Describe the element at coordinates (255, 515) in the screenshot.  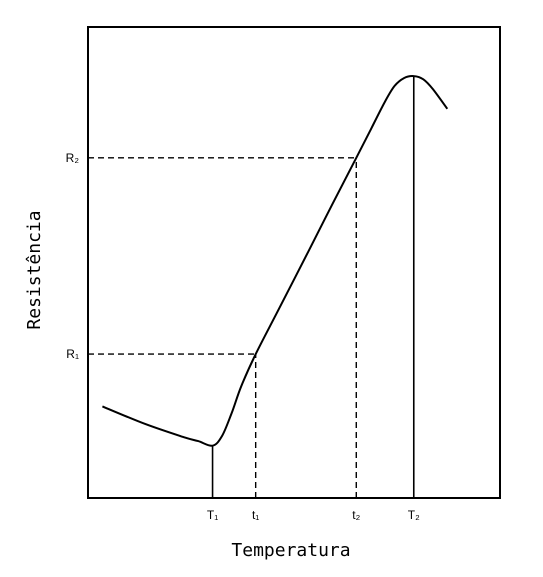
I see `x-marker-label-1: t₁` at that location.